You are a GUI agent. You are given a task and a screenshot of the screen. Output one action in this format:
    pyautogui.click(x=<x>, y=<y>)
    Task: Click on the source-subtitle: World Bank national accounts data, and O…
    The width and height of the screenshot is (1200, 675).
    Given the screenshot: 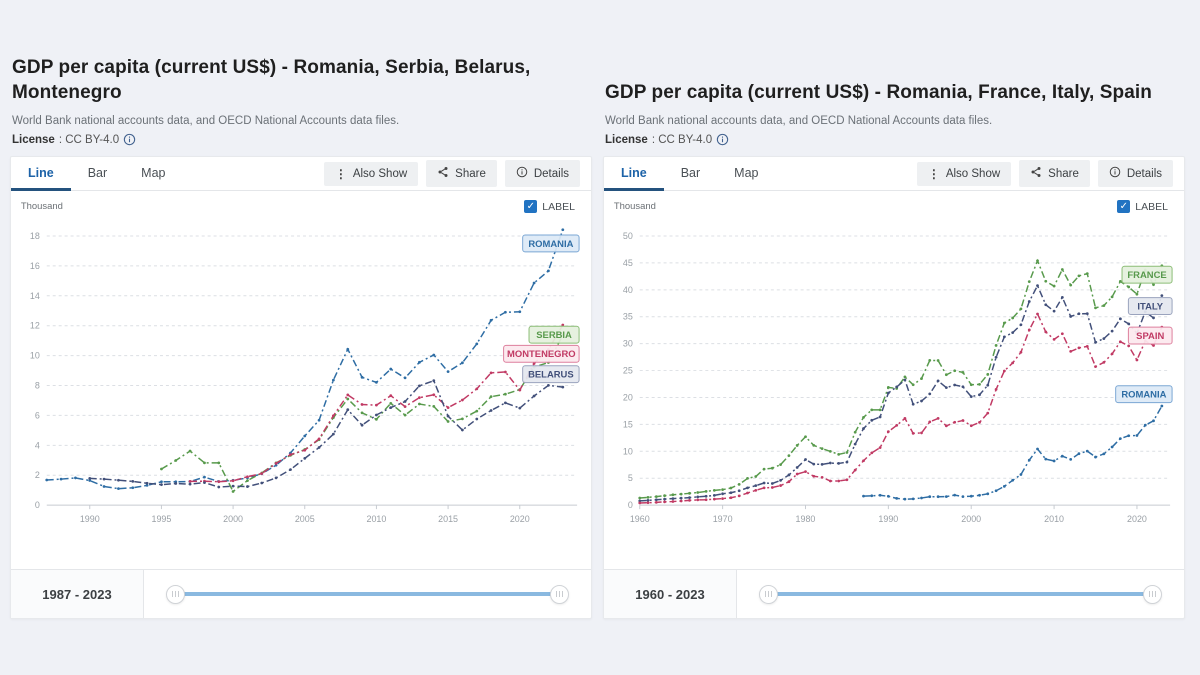 What is the action you would take?
    pyautogui.click(x=799, y=121)
    